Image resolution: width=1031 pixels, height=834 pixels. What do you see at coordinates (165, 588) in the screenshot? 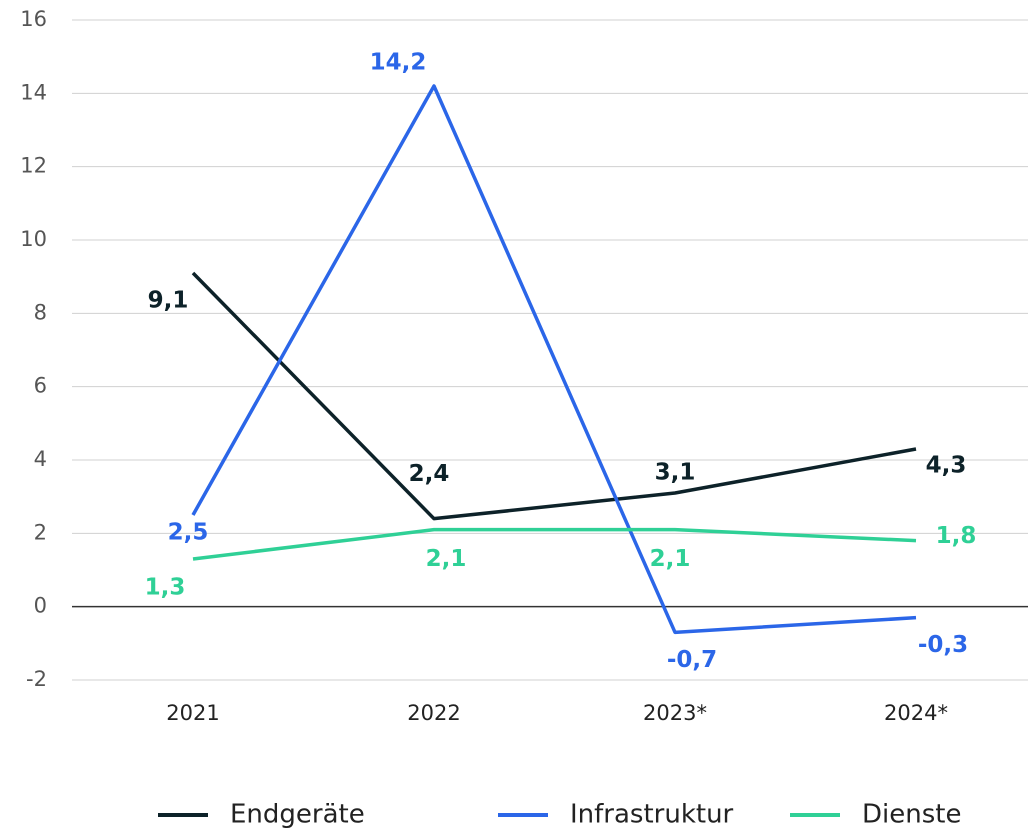
I see `data-label: 1,3` at bounding box center [165, 588].